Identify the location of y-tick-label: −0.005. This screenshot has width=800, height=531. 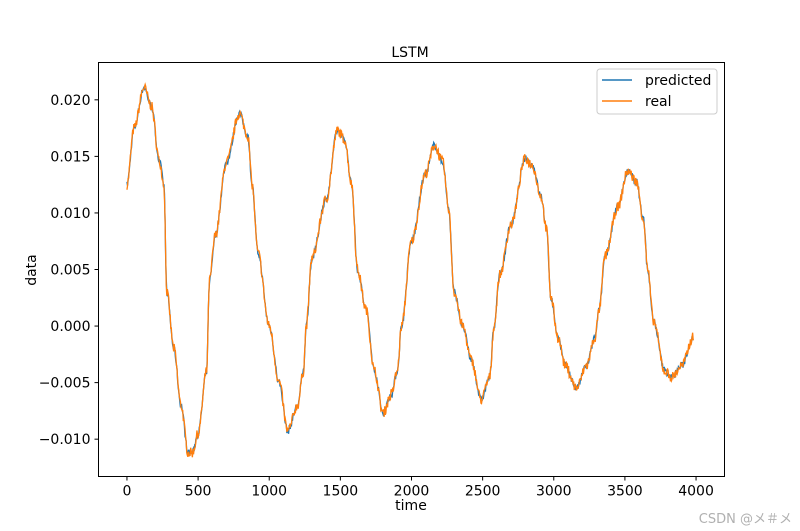
(65, 384).